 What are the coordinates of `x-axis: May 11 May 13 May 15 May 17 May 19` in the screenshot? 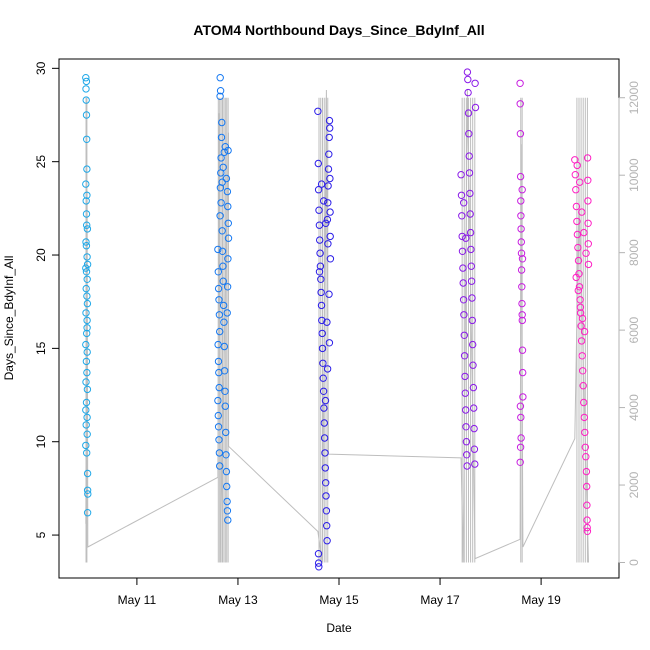 It's located at (339, 592).